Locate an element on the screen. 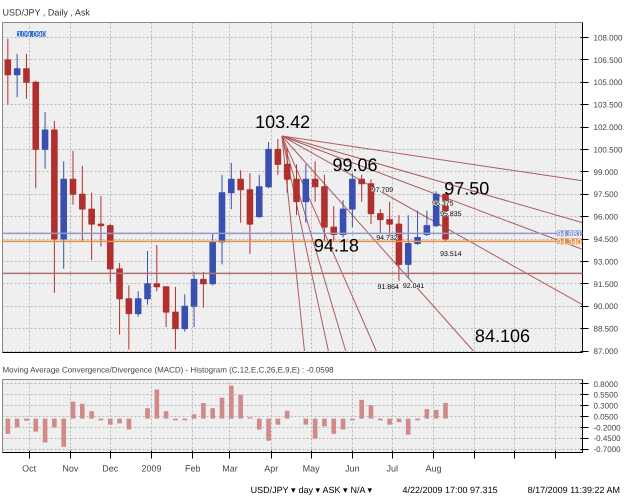  y-tick-label: 102.000 is located at coordinates (608, 127).